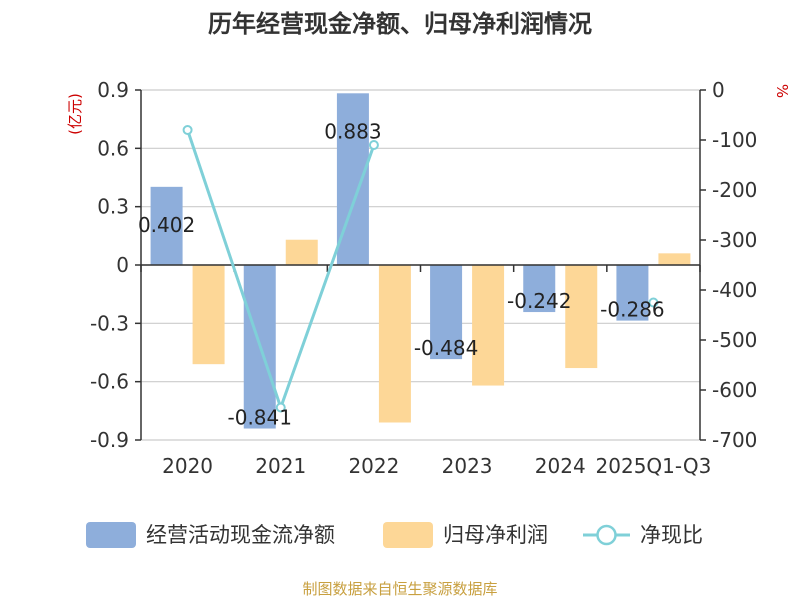 Image resolution: width=800 pixels, height=600 pixels. I want to click on x-label-2020: 2020, so click(187, 466).